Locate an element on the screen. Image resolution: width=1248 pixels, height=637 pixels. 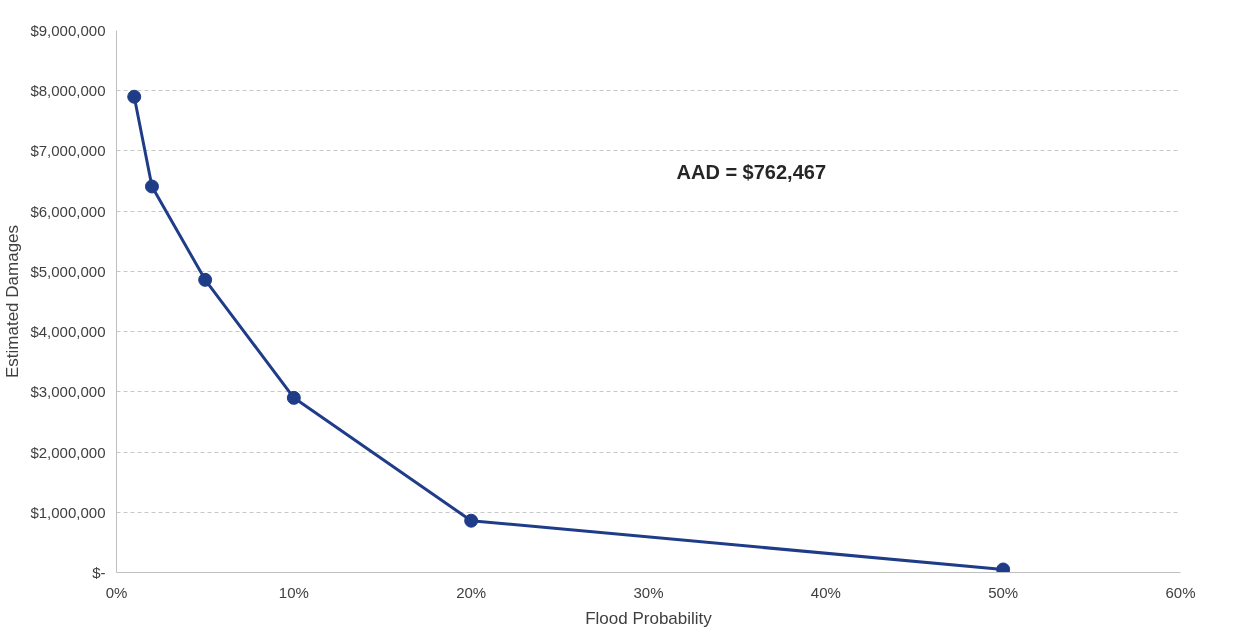
y-tick-label: $3,000,000 is located at coordinates (68, 392).